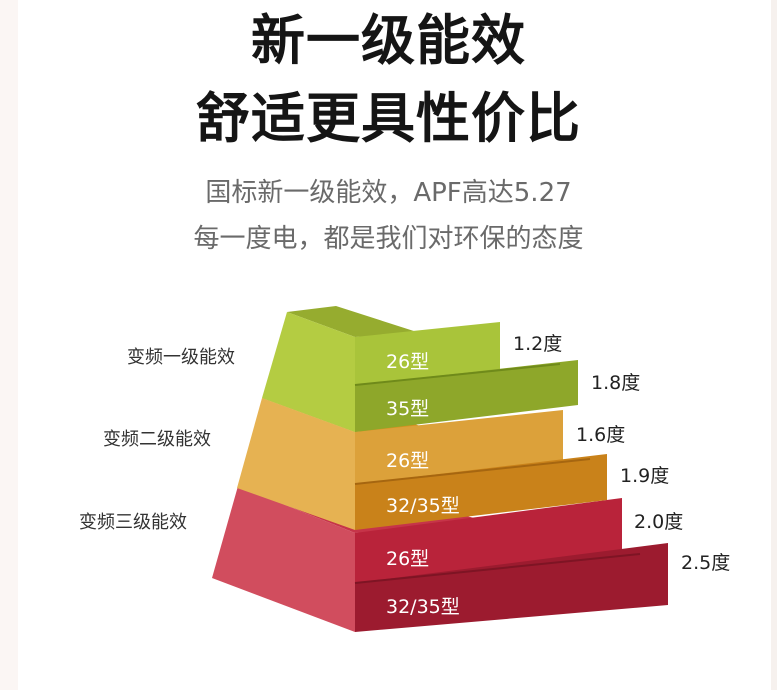 This screenshot has height=690, width=777. I want to click on tier-1-model-35: 35型, so click(408, 409).